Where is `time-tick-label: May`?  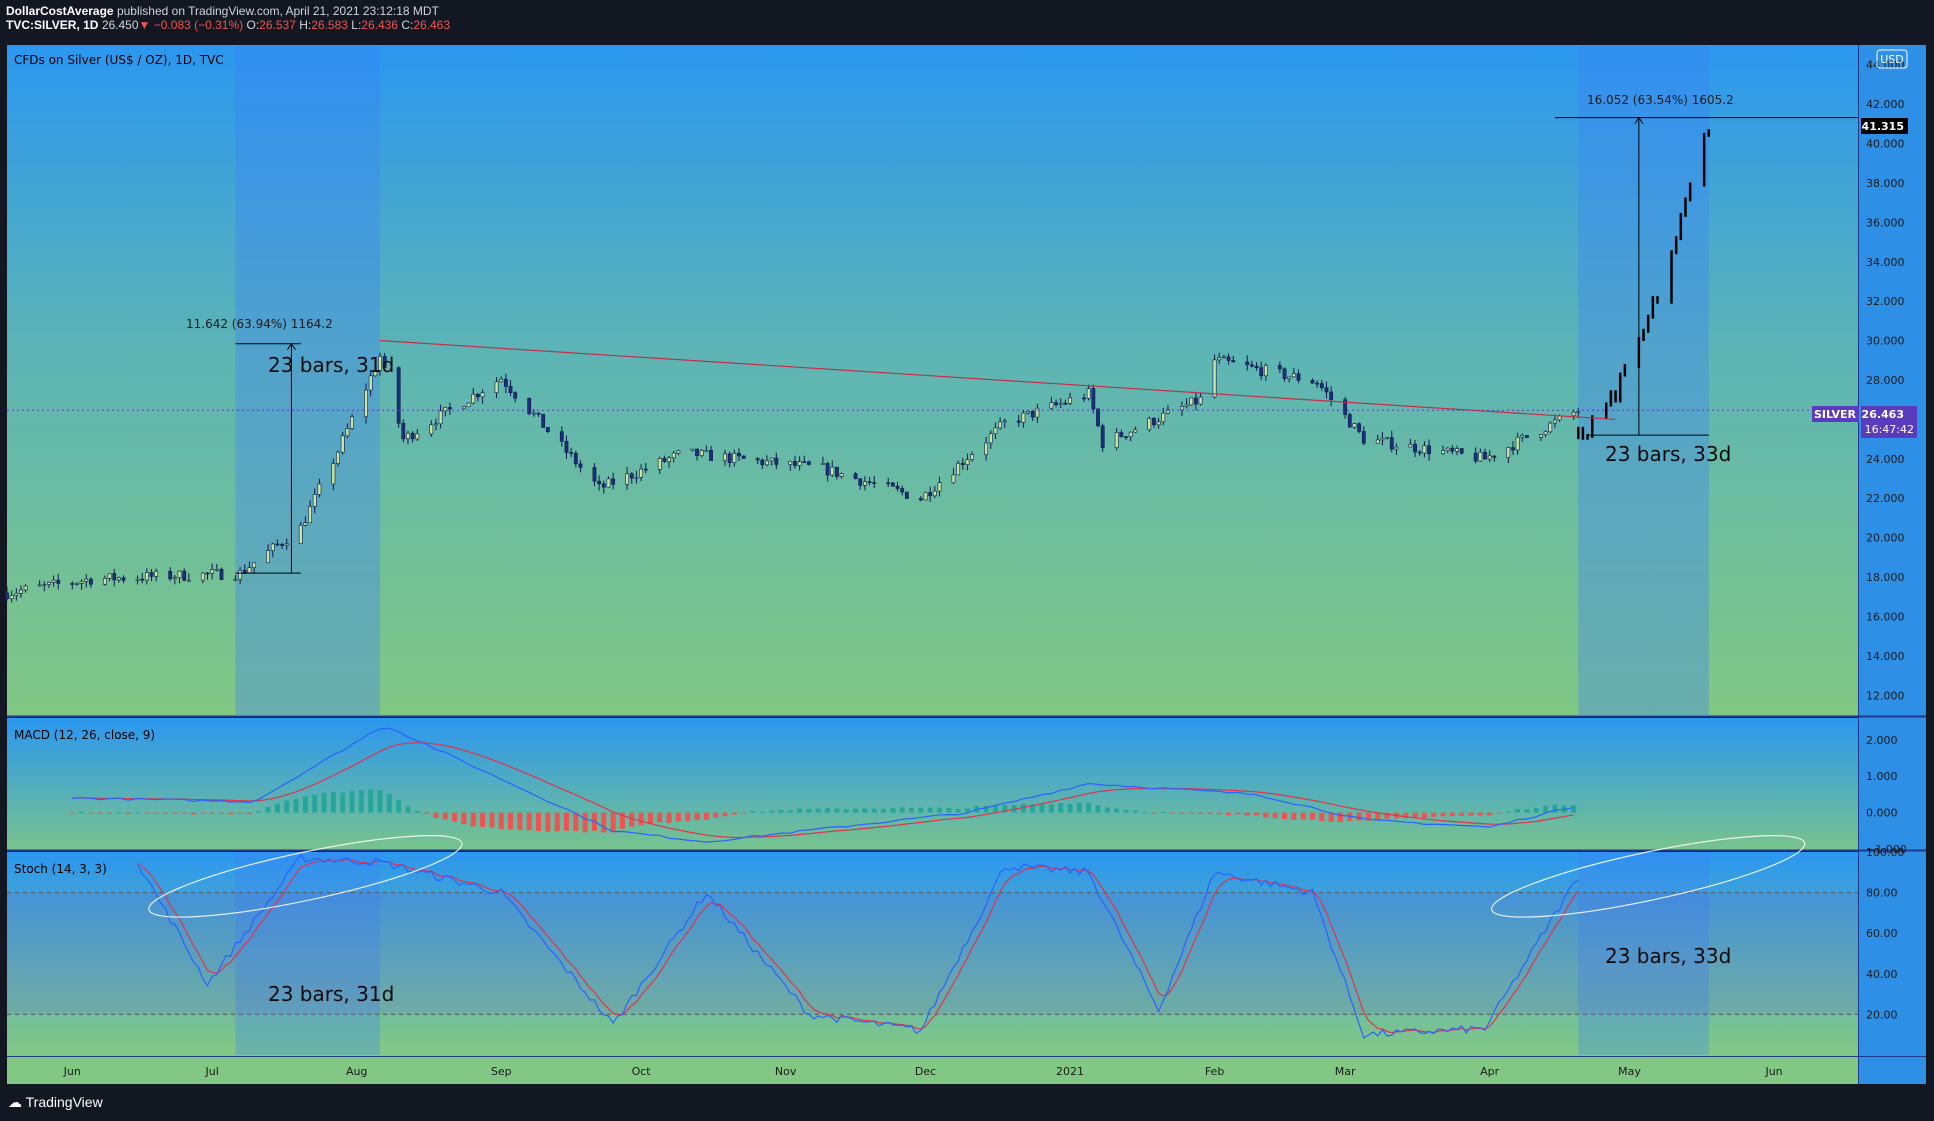
time-tick-label: May is located at coordinates (1629, 1071).